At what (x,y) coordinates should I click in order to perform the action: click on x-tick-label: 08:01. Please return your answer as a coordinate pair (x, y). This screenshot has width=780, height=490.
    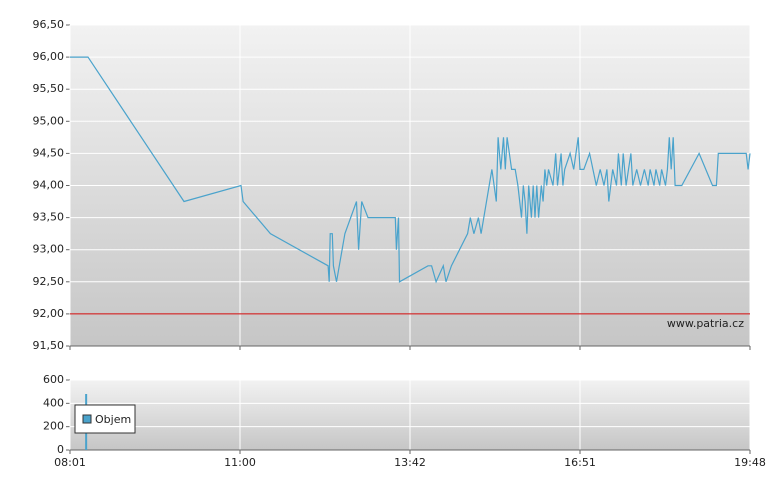
    Looking at the image, I should click on (70, 462).